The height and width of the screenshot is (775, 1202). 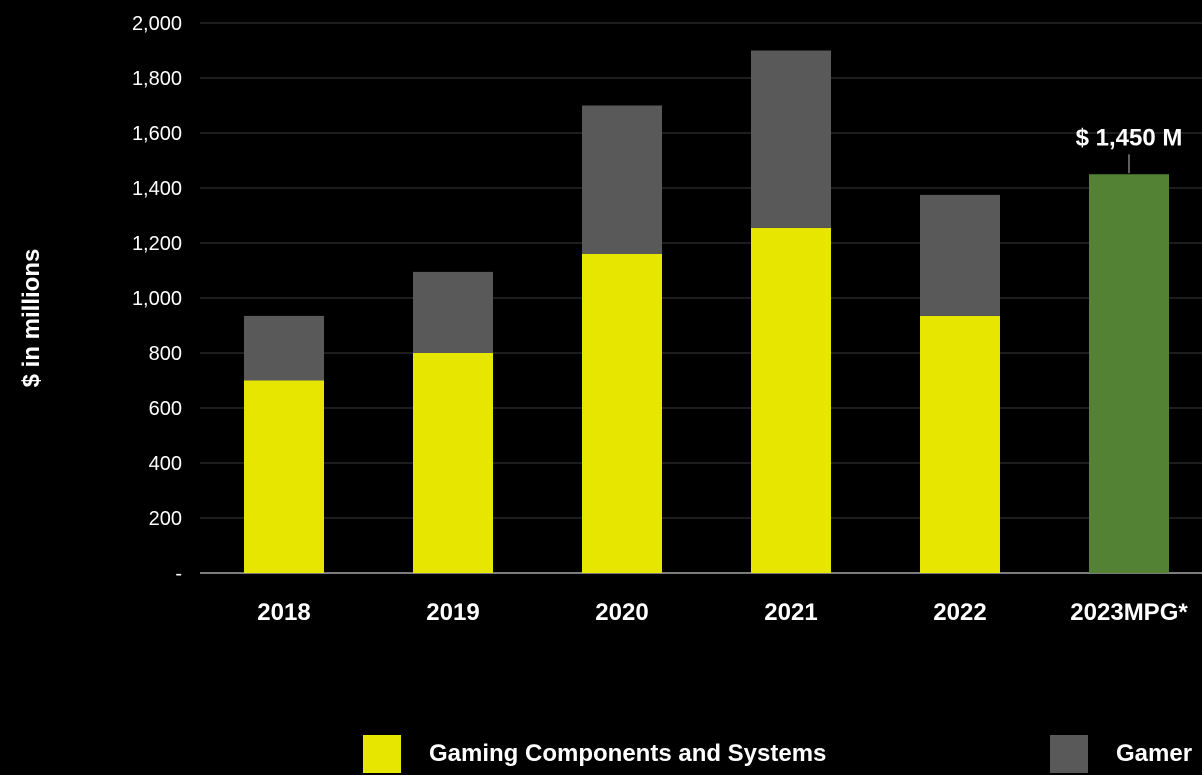 I want to click on legend: Gaming Components and Systems Gamer, so click(x=601, y=755).